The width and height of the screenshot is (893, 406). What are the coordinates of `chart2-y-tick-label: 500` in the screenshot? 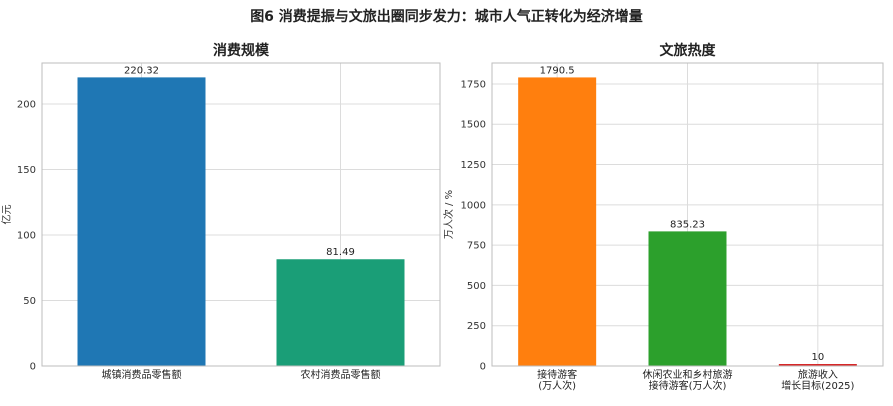 It's located at (476, 286).